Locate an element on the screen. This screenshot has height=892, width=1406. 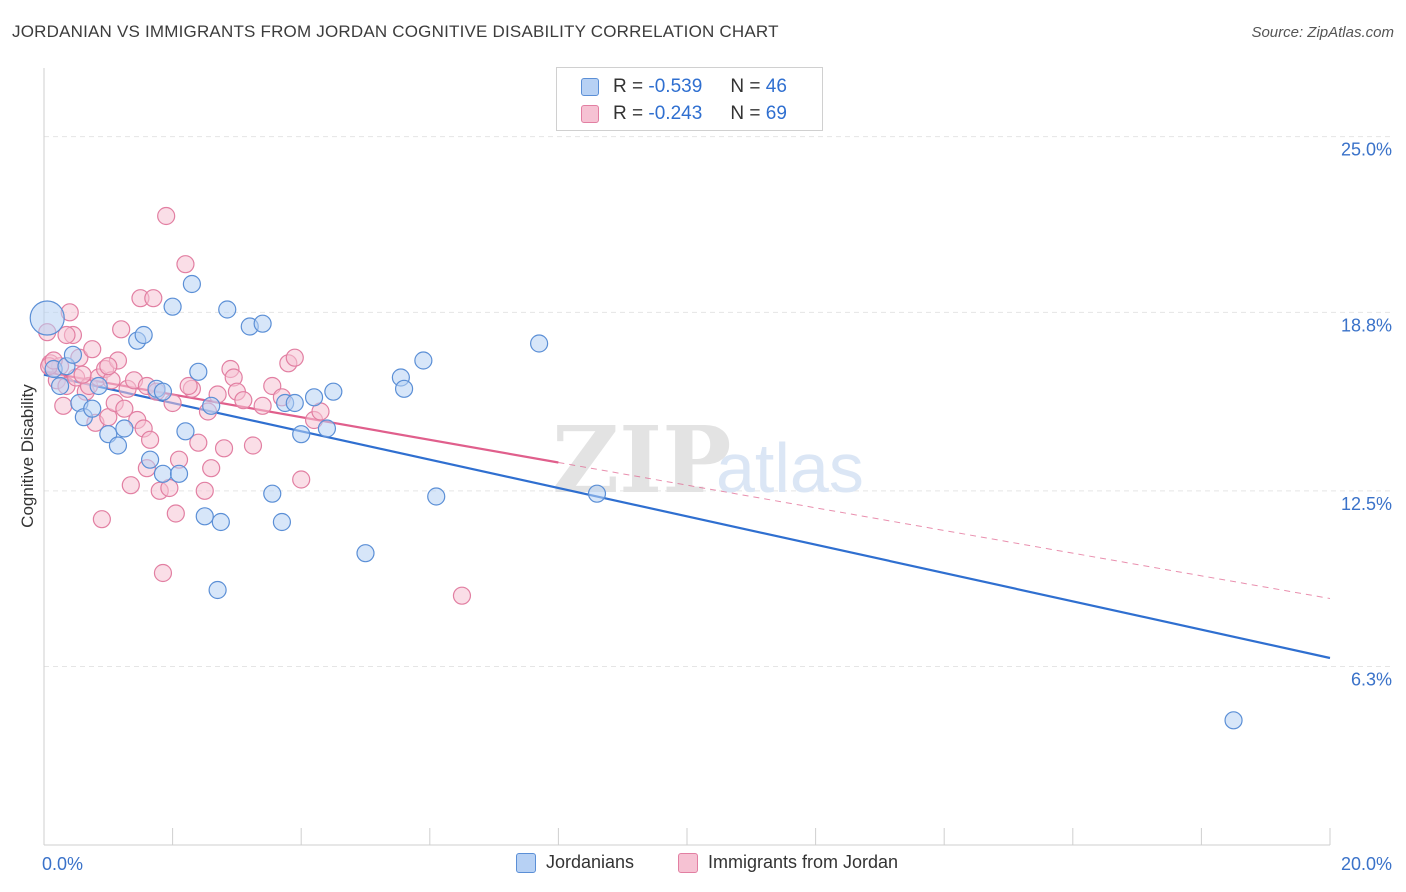
y-tick-label: 18.8% is located at coordinates (1366, 325).